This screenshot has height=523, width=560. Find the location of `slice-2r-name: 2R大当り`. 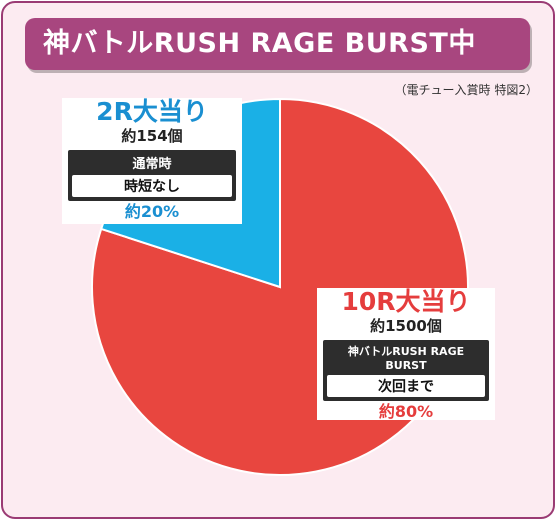

slice-2r-name: 2R大当り is located at coordinates (152, 111).